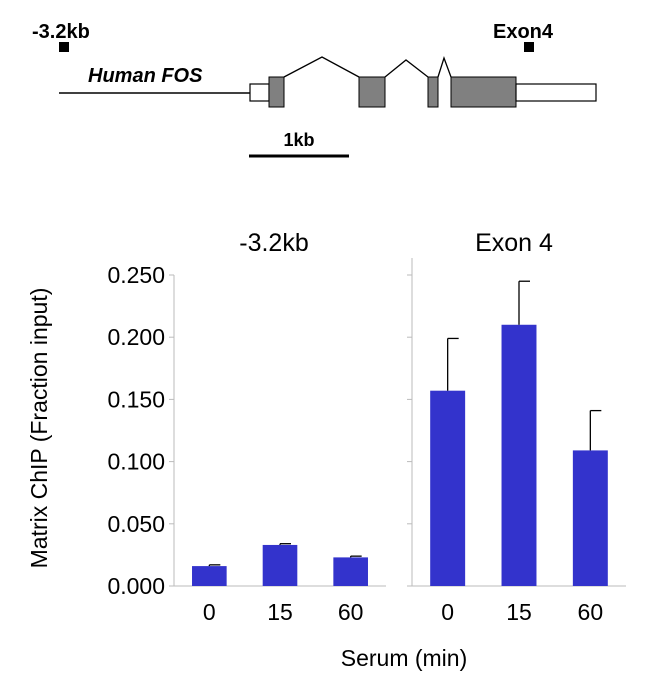 The height and width of the screenshot is (684, 650). What do you see at coordinates (39, 428) in the screenshot?
I see `y-axis-label: Matrix ChIP (Fraction input)` at bounding box center [39, 428].